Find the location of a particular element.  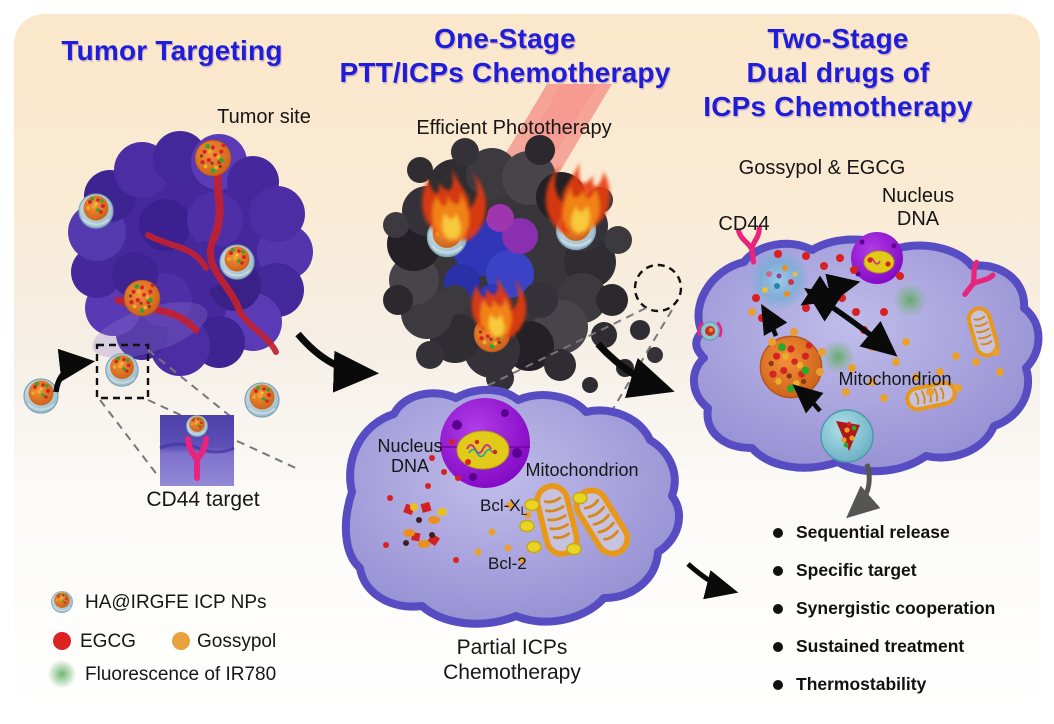

bclx-subscript: L is located at coordinates (524, 511).